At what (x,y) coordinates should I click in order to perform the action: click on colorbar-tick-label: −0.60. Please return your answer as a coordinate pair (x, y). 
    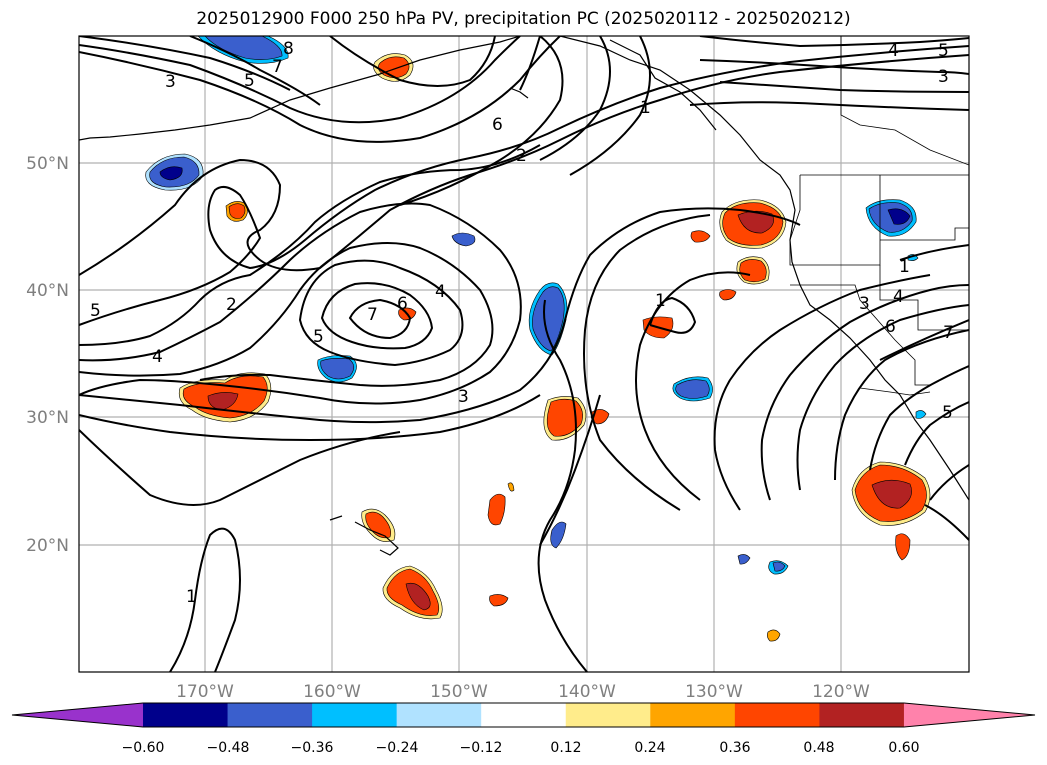
    Looking at the image, I should click on (143, 748).